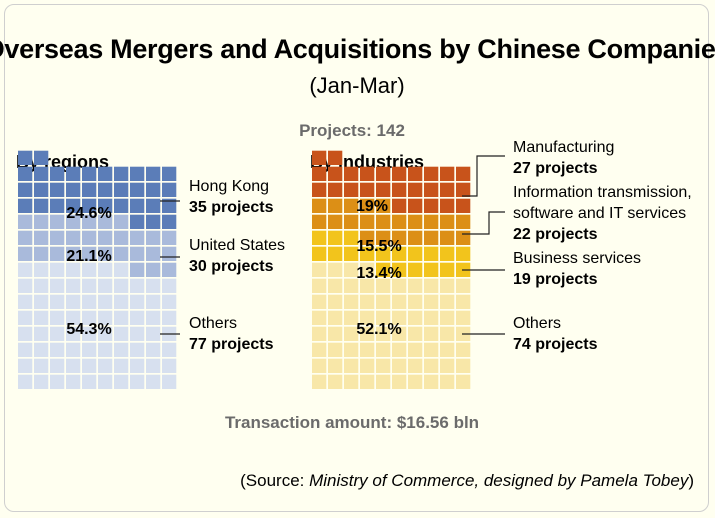  Describe the element at coordinates (352, 422) in the screenshot. I see `transaction-amount: Transaction amount: $16.56 bln` at that location.